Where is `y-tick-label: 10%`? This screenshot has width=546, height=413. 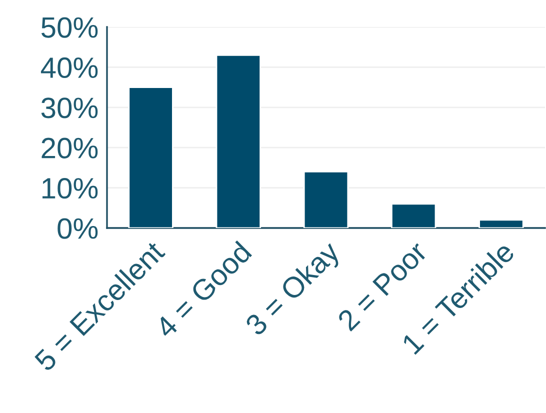
y-tick-label: 10% is located at coordinates (70, 188).